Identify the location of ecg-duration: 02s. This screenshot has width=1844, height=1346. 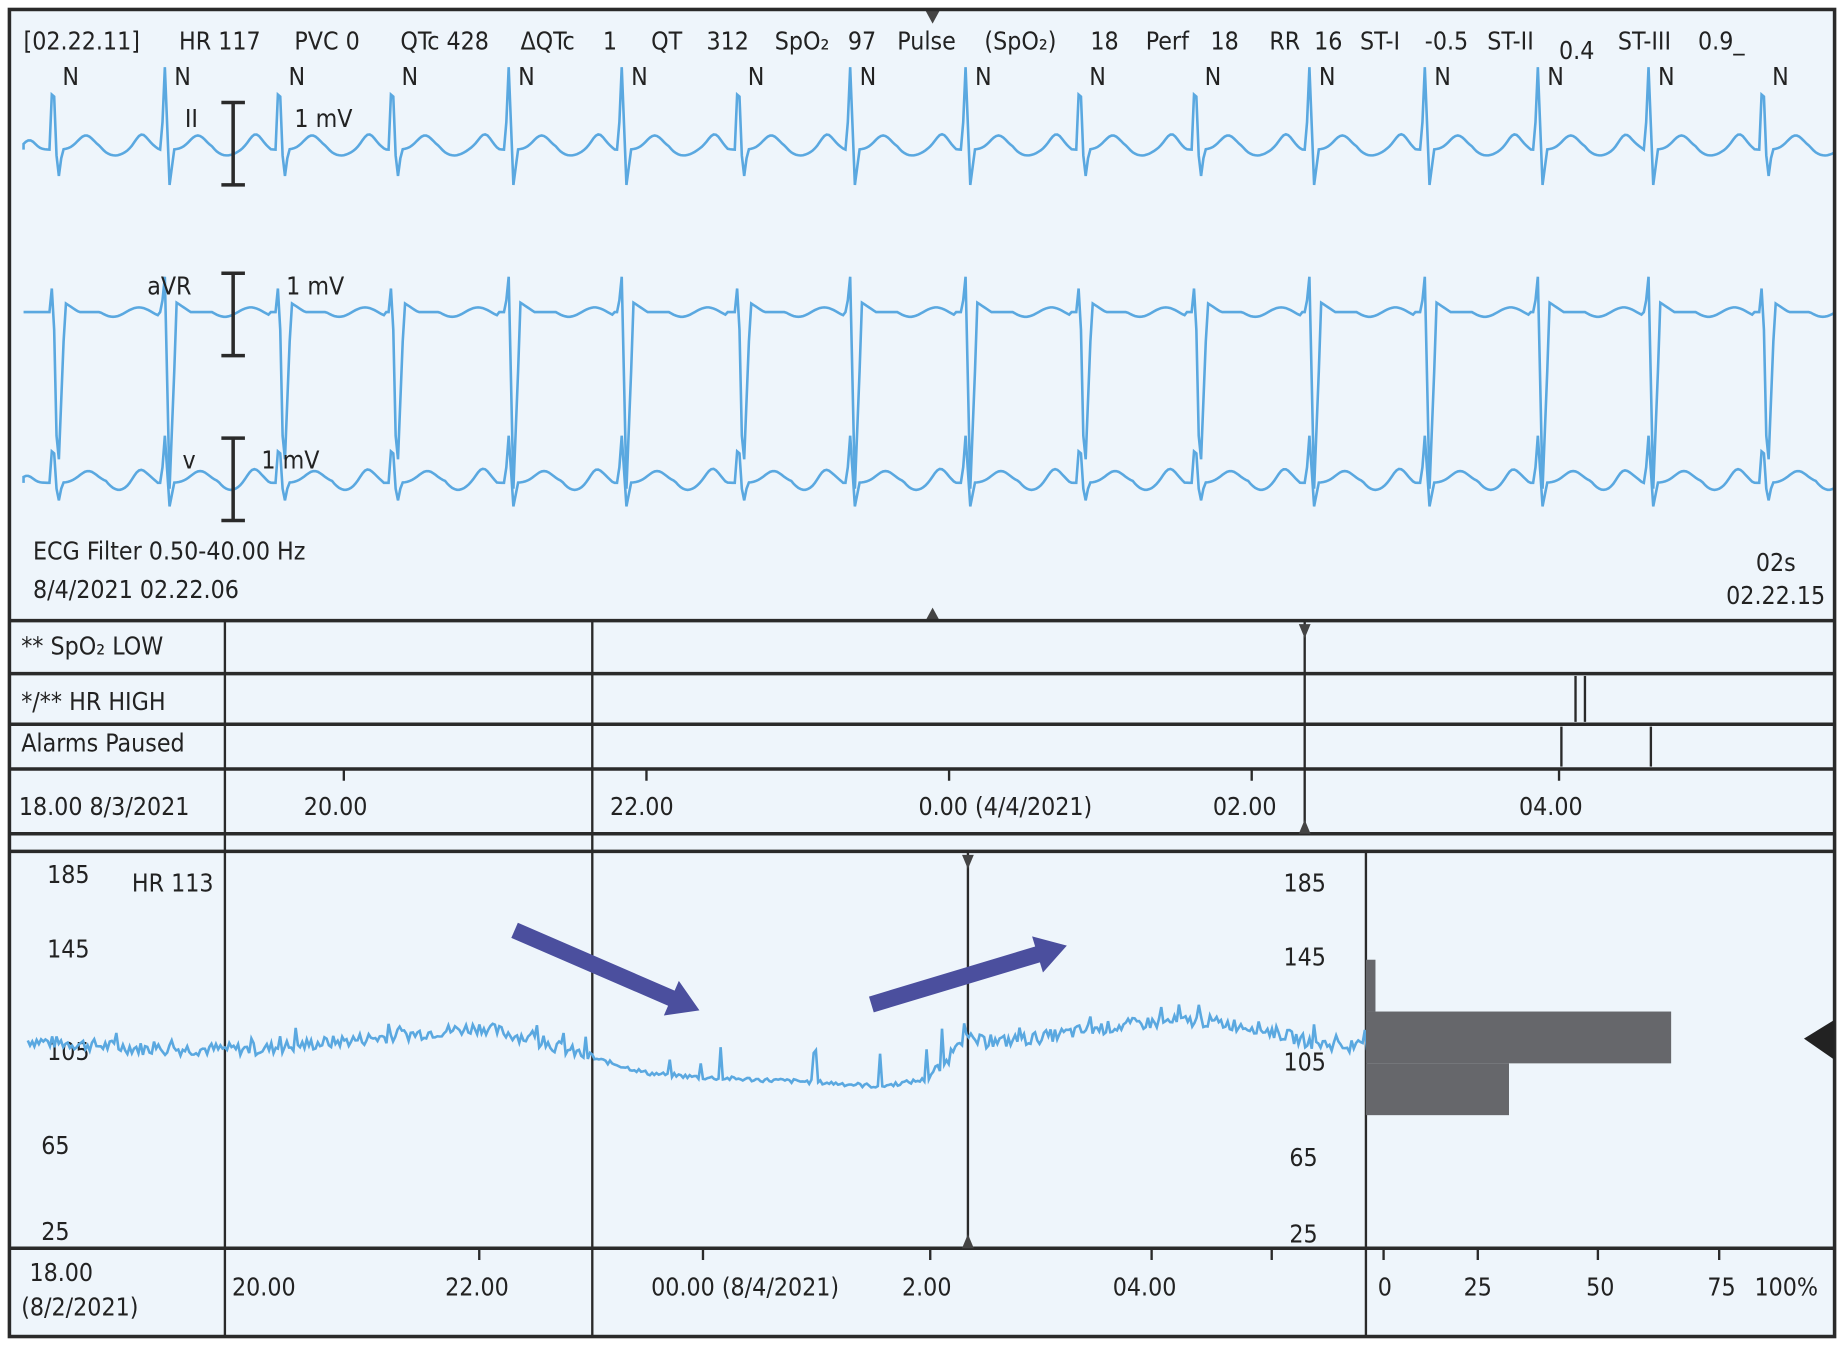
(1776, 562).